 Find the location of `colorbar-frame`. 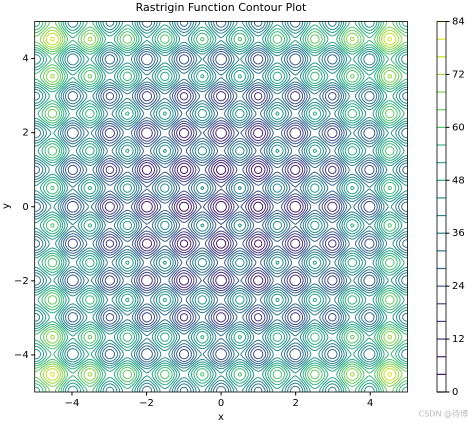

colorbar-frame is located at coordinates (441, 207).